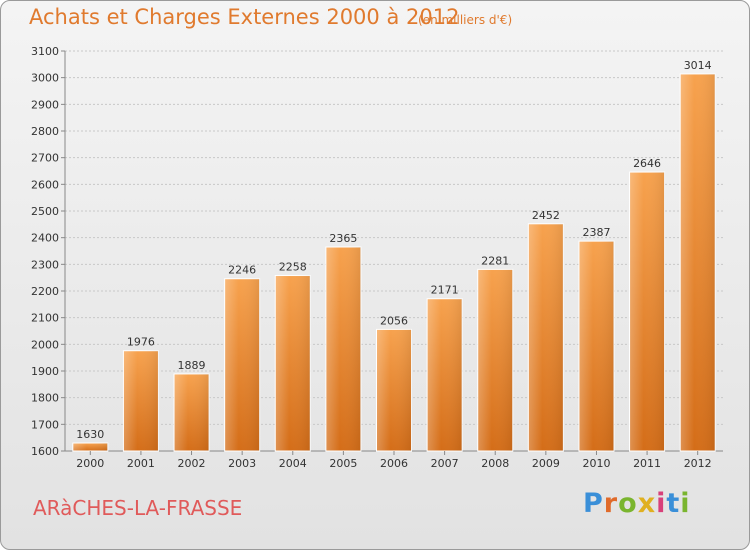 This screenshot has width=750, height=550. I want to click on value-label: 2171, so click(445, 290).